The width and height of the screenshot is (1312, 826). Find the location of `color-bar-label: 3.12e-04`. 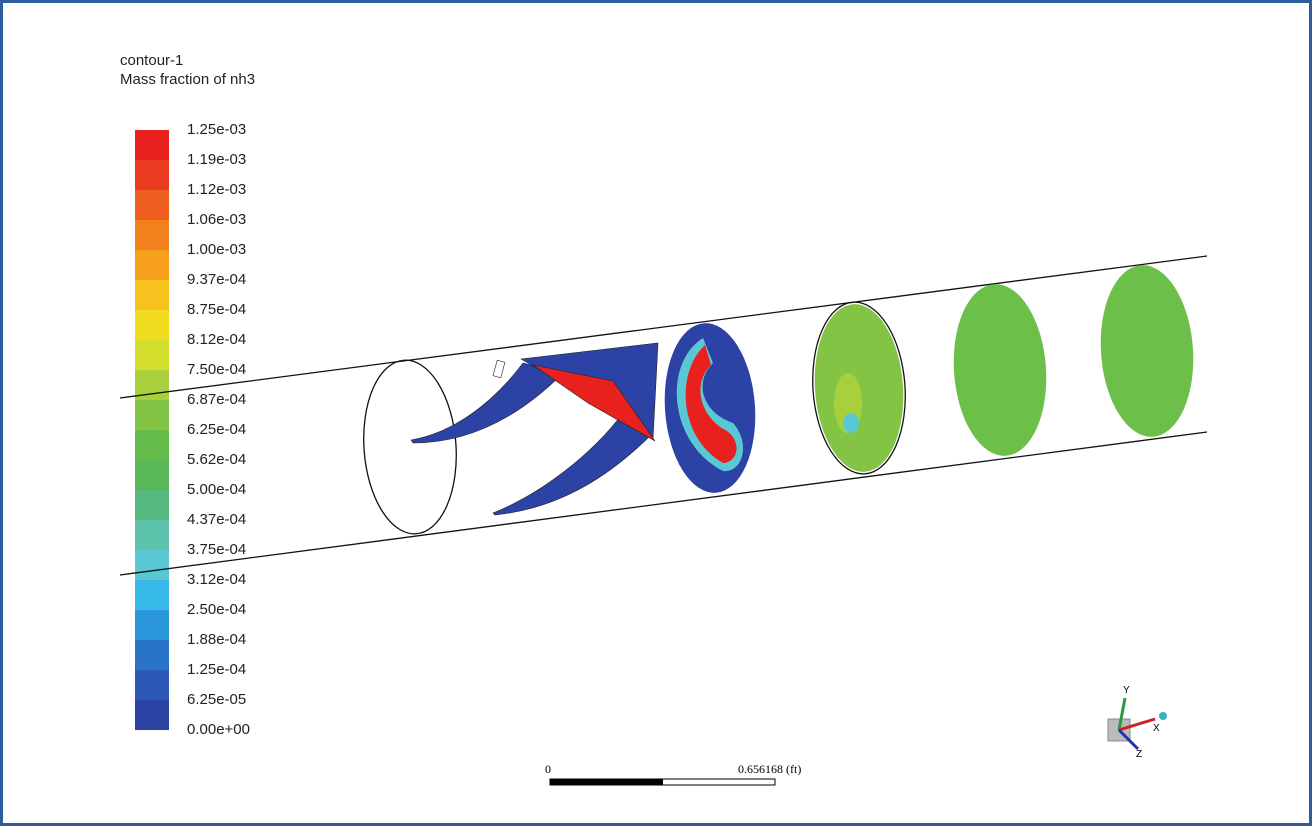

color-bar-label: 3.12e-04 is located at coordinates (216, 579).